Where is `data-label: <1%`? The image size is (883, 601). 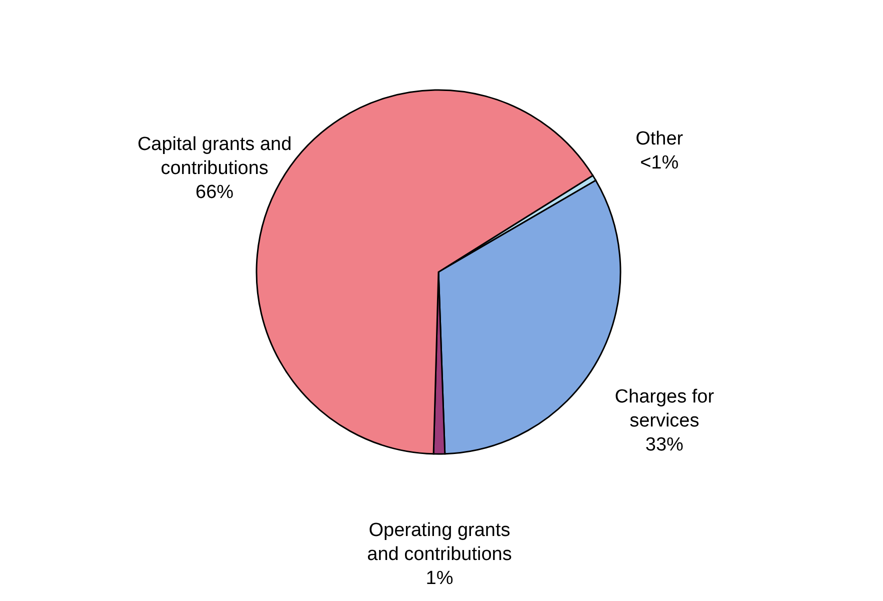 data-label: <1% is located at coordinates (659, 163).